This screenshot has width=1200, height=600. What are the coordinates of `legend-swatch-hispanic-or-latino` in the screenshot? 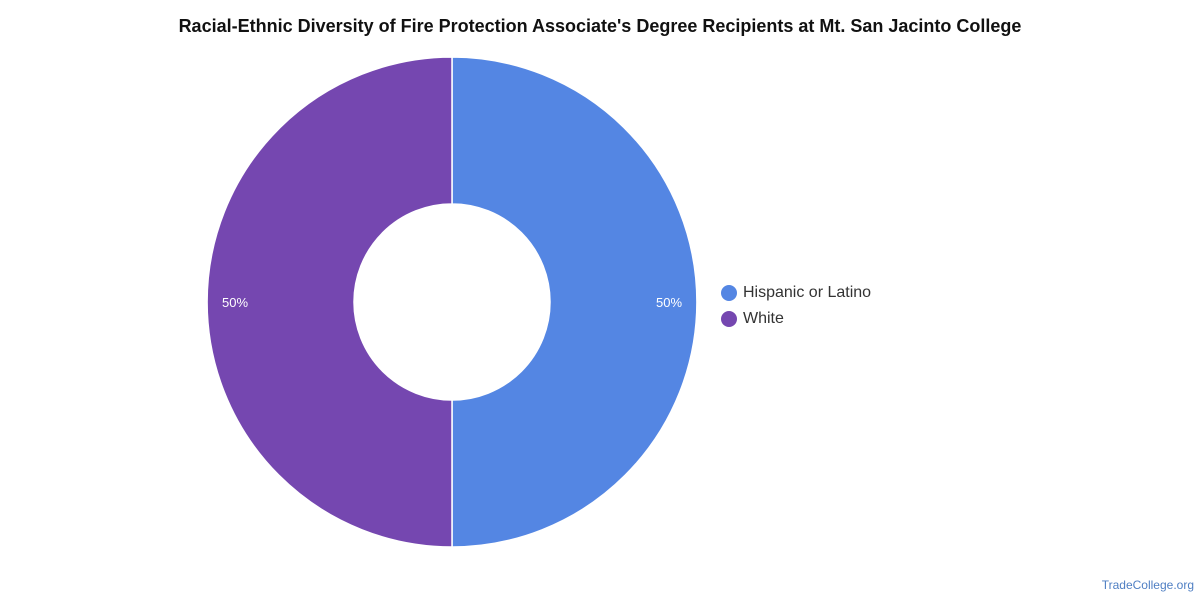 It's located at (729, 293).